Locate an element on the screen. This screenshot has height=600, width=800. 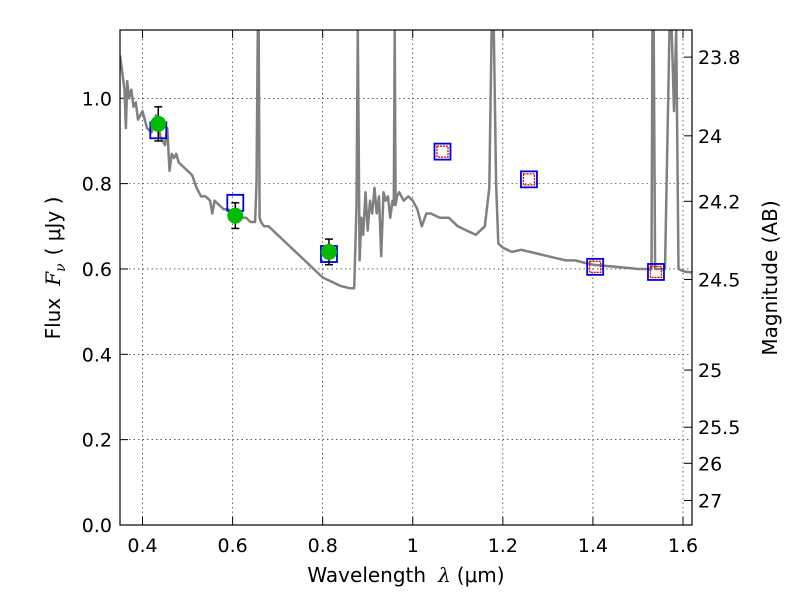
y-axis-label: Flux Fν ( μJy ) is located at coordinates (55, 268).